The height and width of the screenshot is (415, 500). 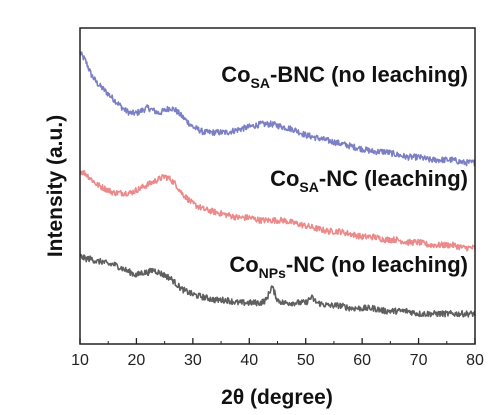 What do you see at coordinates (362, 360) in the screenshot?
I see `x-tick-label: 60` at bounding box center [362, 360].